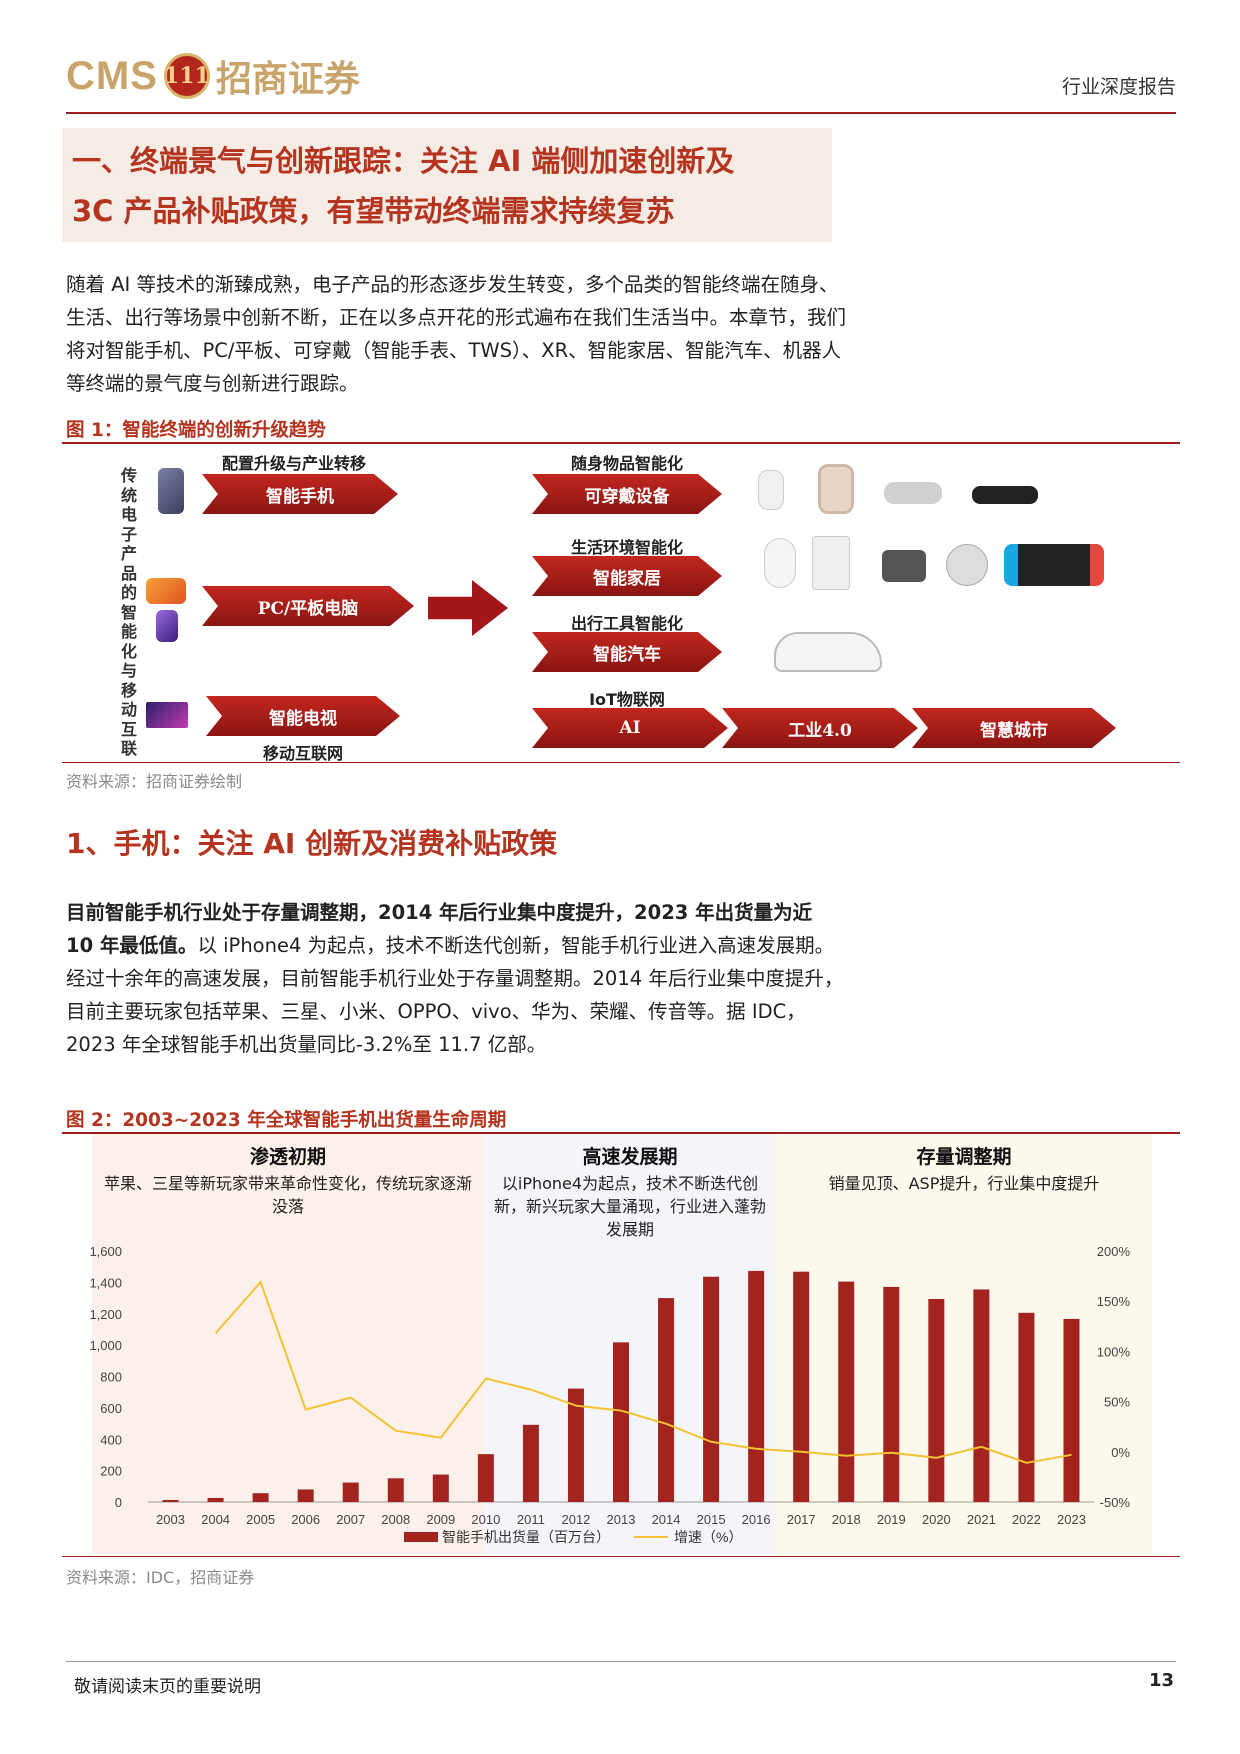 The height and width of the screenshot is (1754, 1240). Describe the element at coordinates (828, 652) in the screenshot. I see `car-icon` at that location.